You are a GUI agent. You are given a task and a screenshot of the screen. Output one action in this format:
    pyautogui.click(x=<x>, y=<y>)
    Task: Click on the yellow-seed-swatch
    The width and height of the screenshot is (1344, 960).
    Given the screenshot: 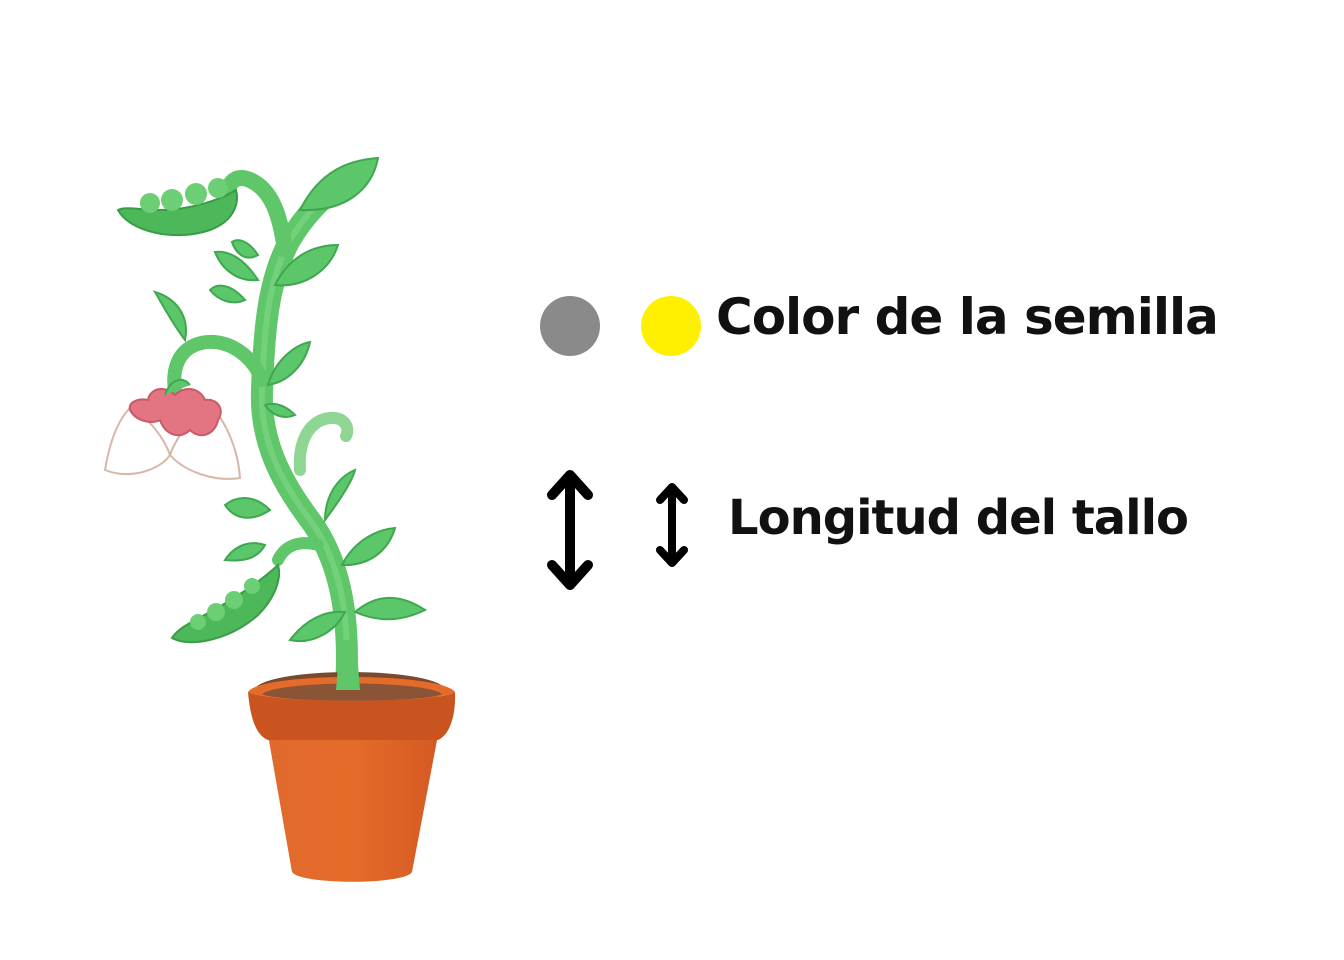 What is the action you would take?
    pyautogui.click(x=671, y=326)
    